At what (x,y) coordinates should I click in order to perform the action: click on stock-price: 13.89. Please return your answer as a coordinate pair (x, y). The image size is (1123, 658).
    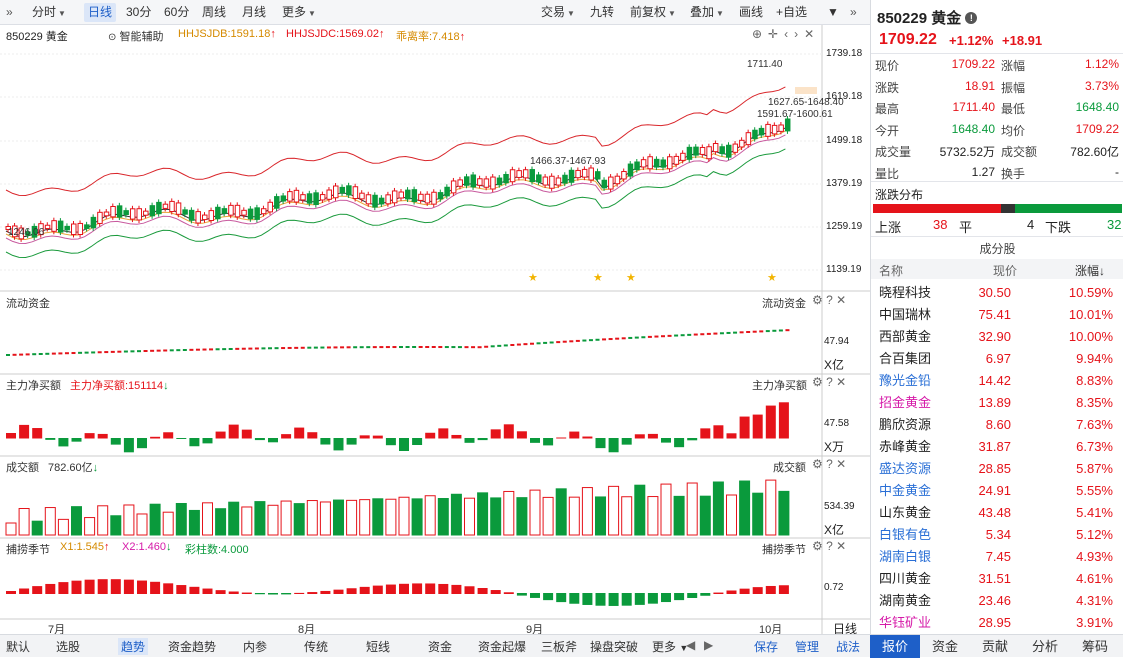
    Looking at the image, I should click on (994, 402).